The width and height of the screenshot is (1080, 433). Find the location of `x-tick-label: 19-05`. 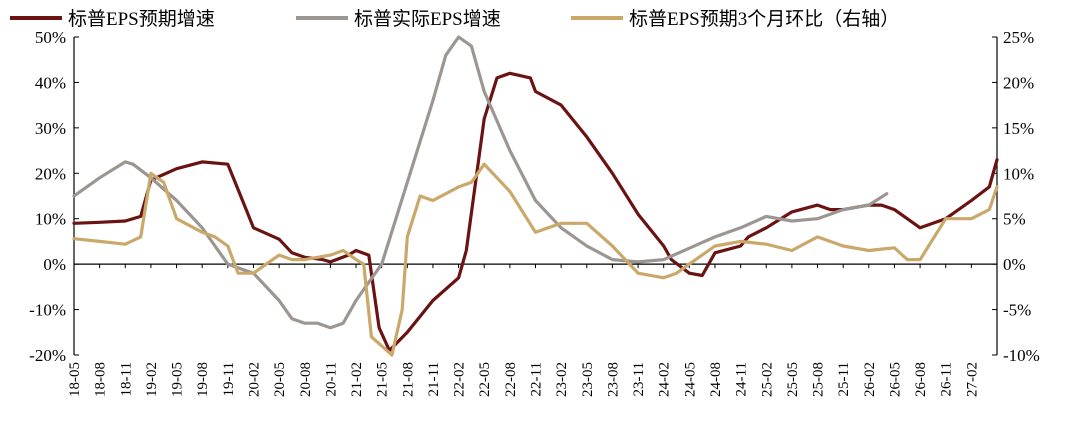

x-tick-label: 19-05 is located at coordinates (178, 379).